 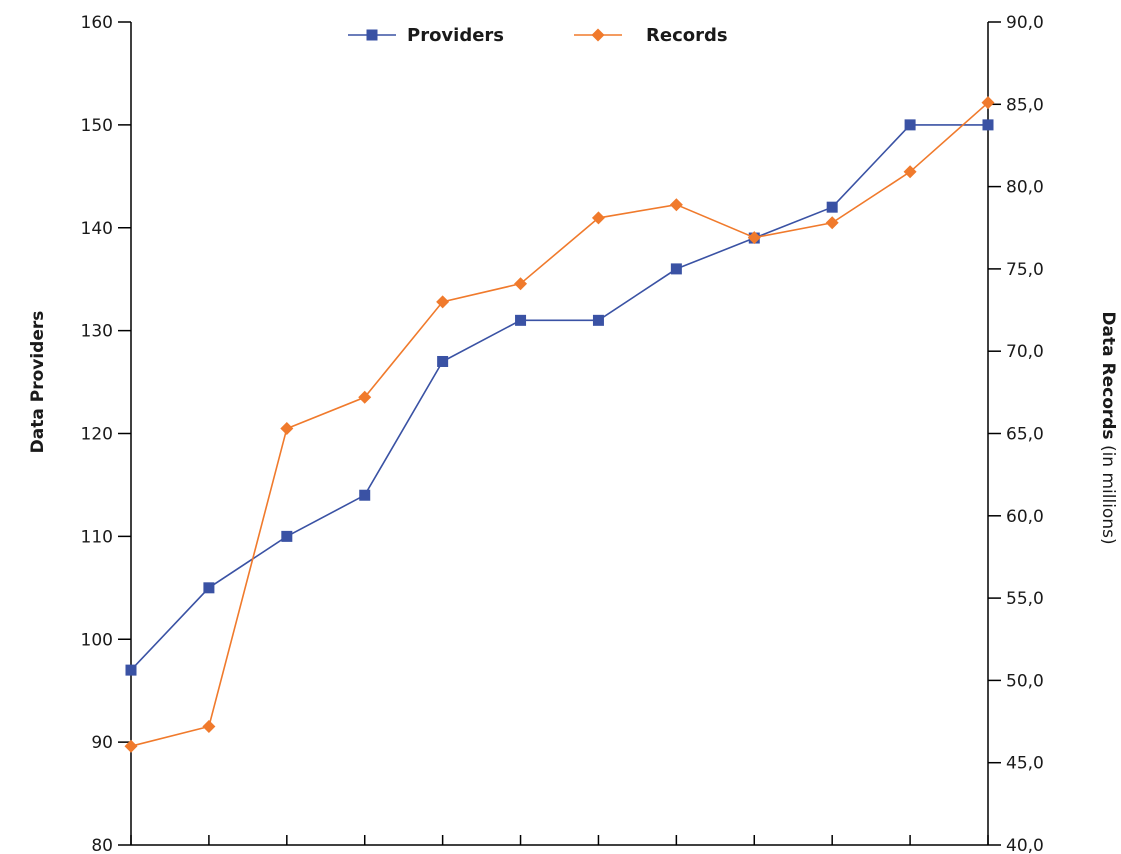 I want to click on left-y-tick-label: 140, so click(x=97, y=229).